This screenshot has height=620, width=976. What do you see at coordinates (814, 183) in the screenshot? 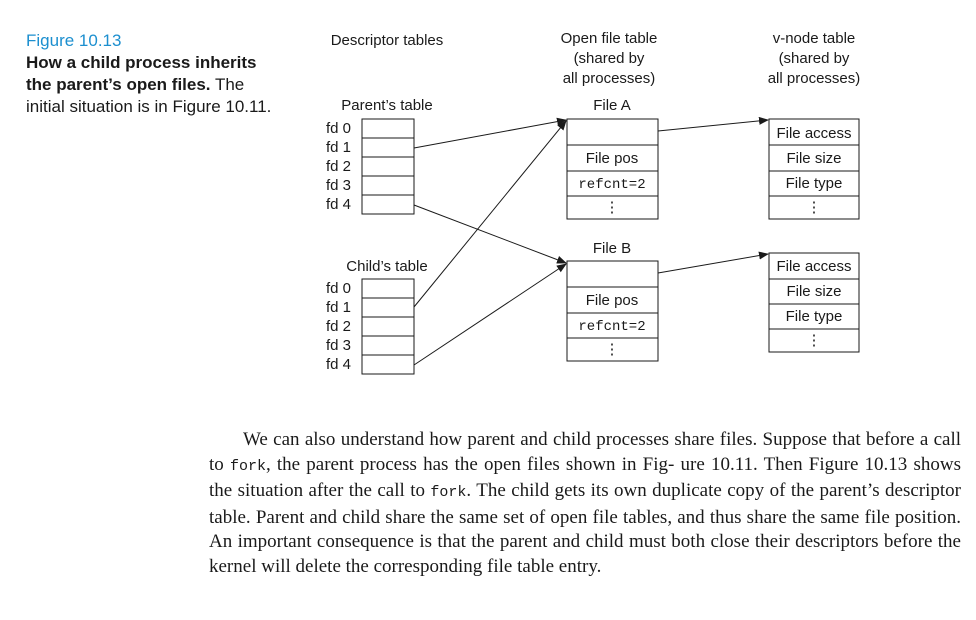
I see `vnode-a-type: File type` at bounding box center [814, 183].